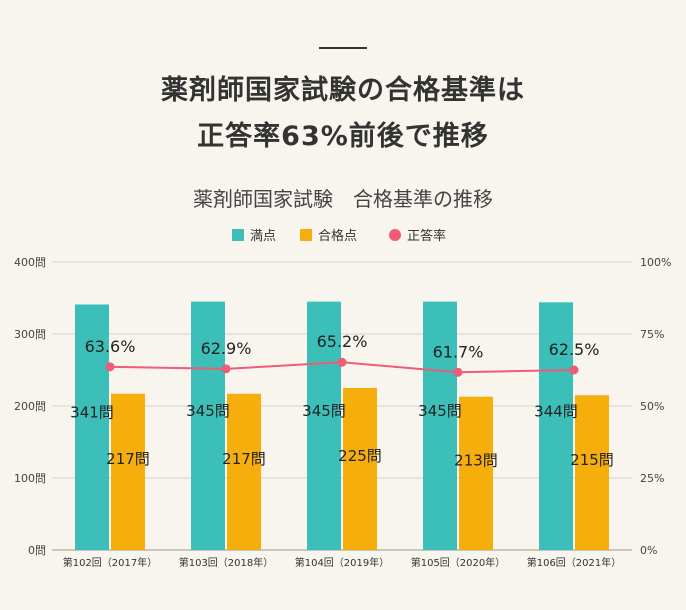 The width and height of the screenshot is (686, 610). What do you see at coordinates (128, 459) in the screenshot?
I see `label-pass-1: 217問` at bounding box center [128, 459].